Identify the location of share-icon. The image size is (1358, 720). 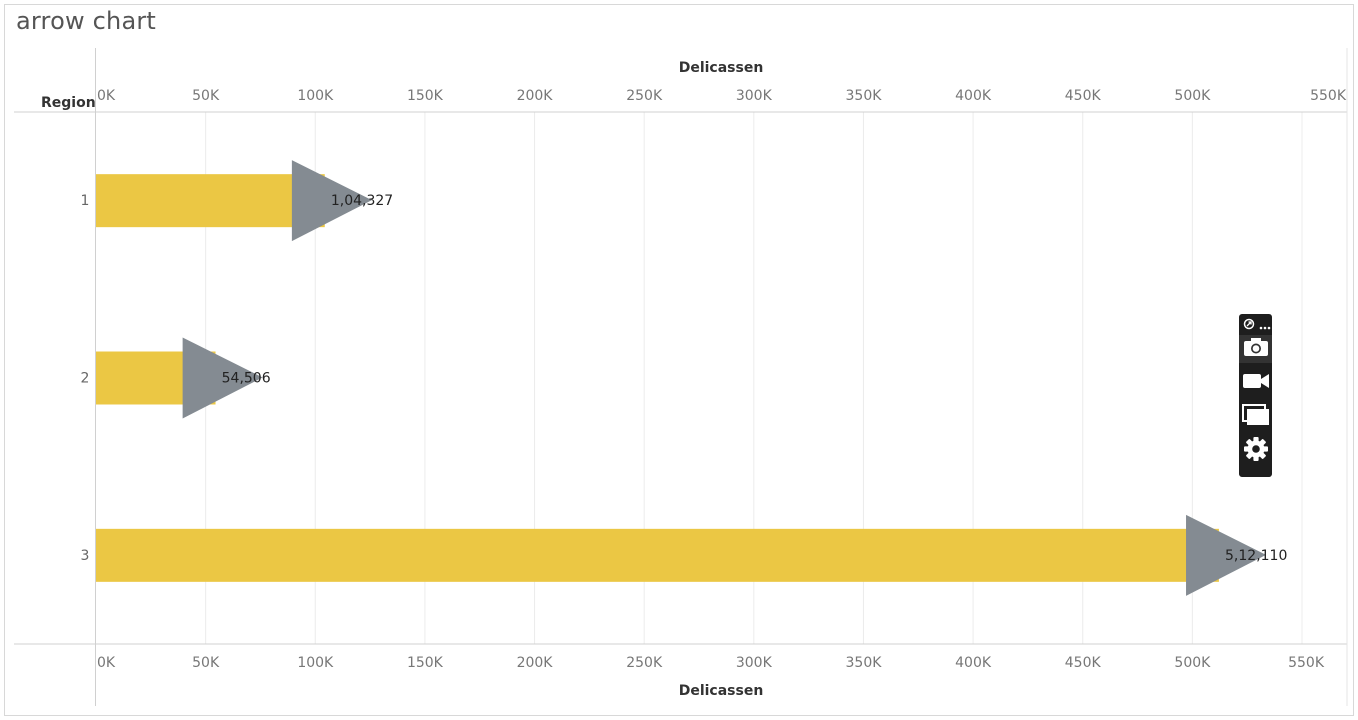
(1249, 324).